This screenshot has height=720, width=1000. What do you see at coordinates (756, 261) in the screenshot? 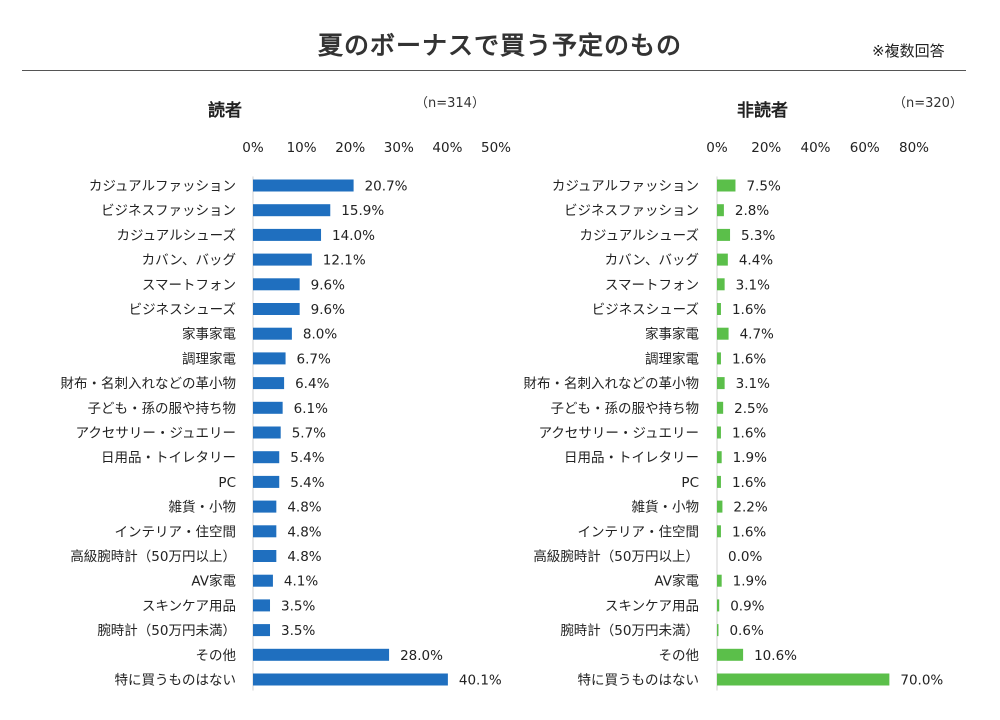
I see `nonreaders-value-label: 4.4%` at bounding box center [756, 261].